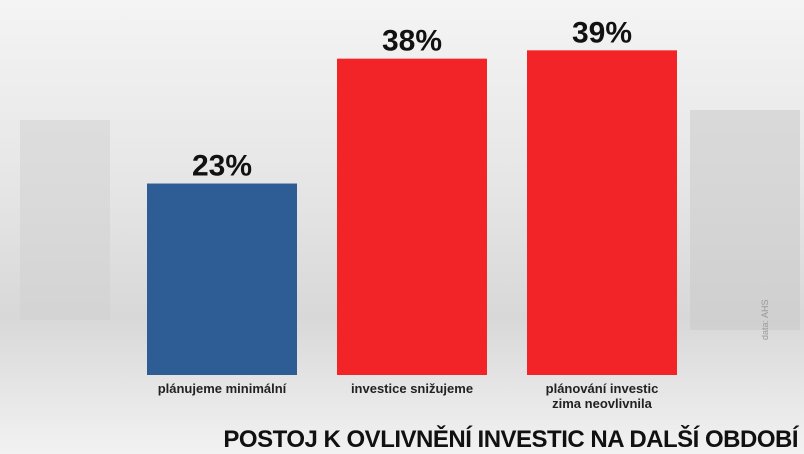 This screenshot has height=454, width=804. I want to click on value-label: 39%, so click(602, 32).